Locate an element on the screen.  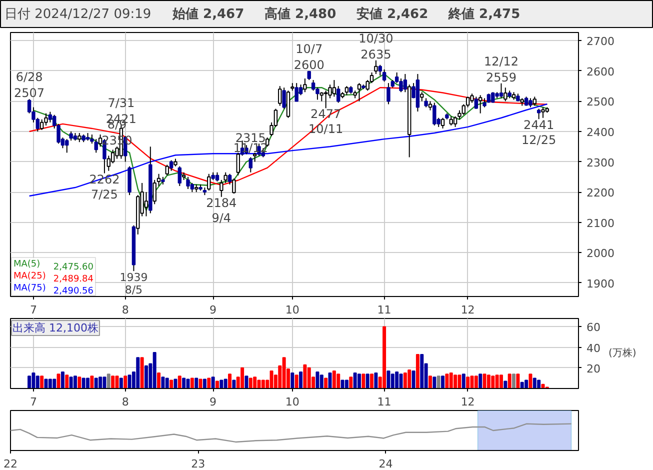
x-tick-label: 22 is located at coordinates (11, 464).